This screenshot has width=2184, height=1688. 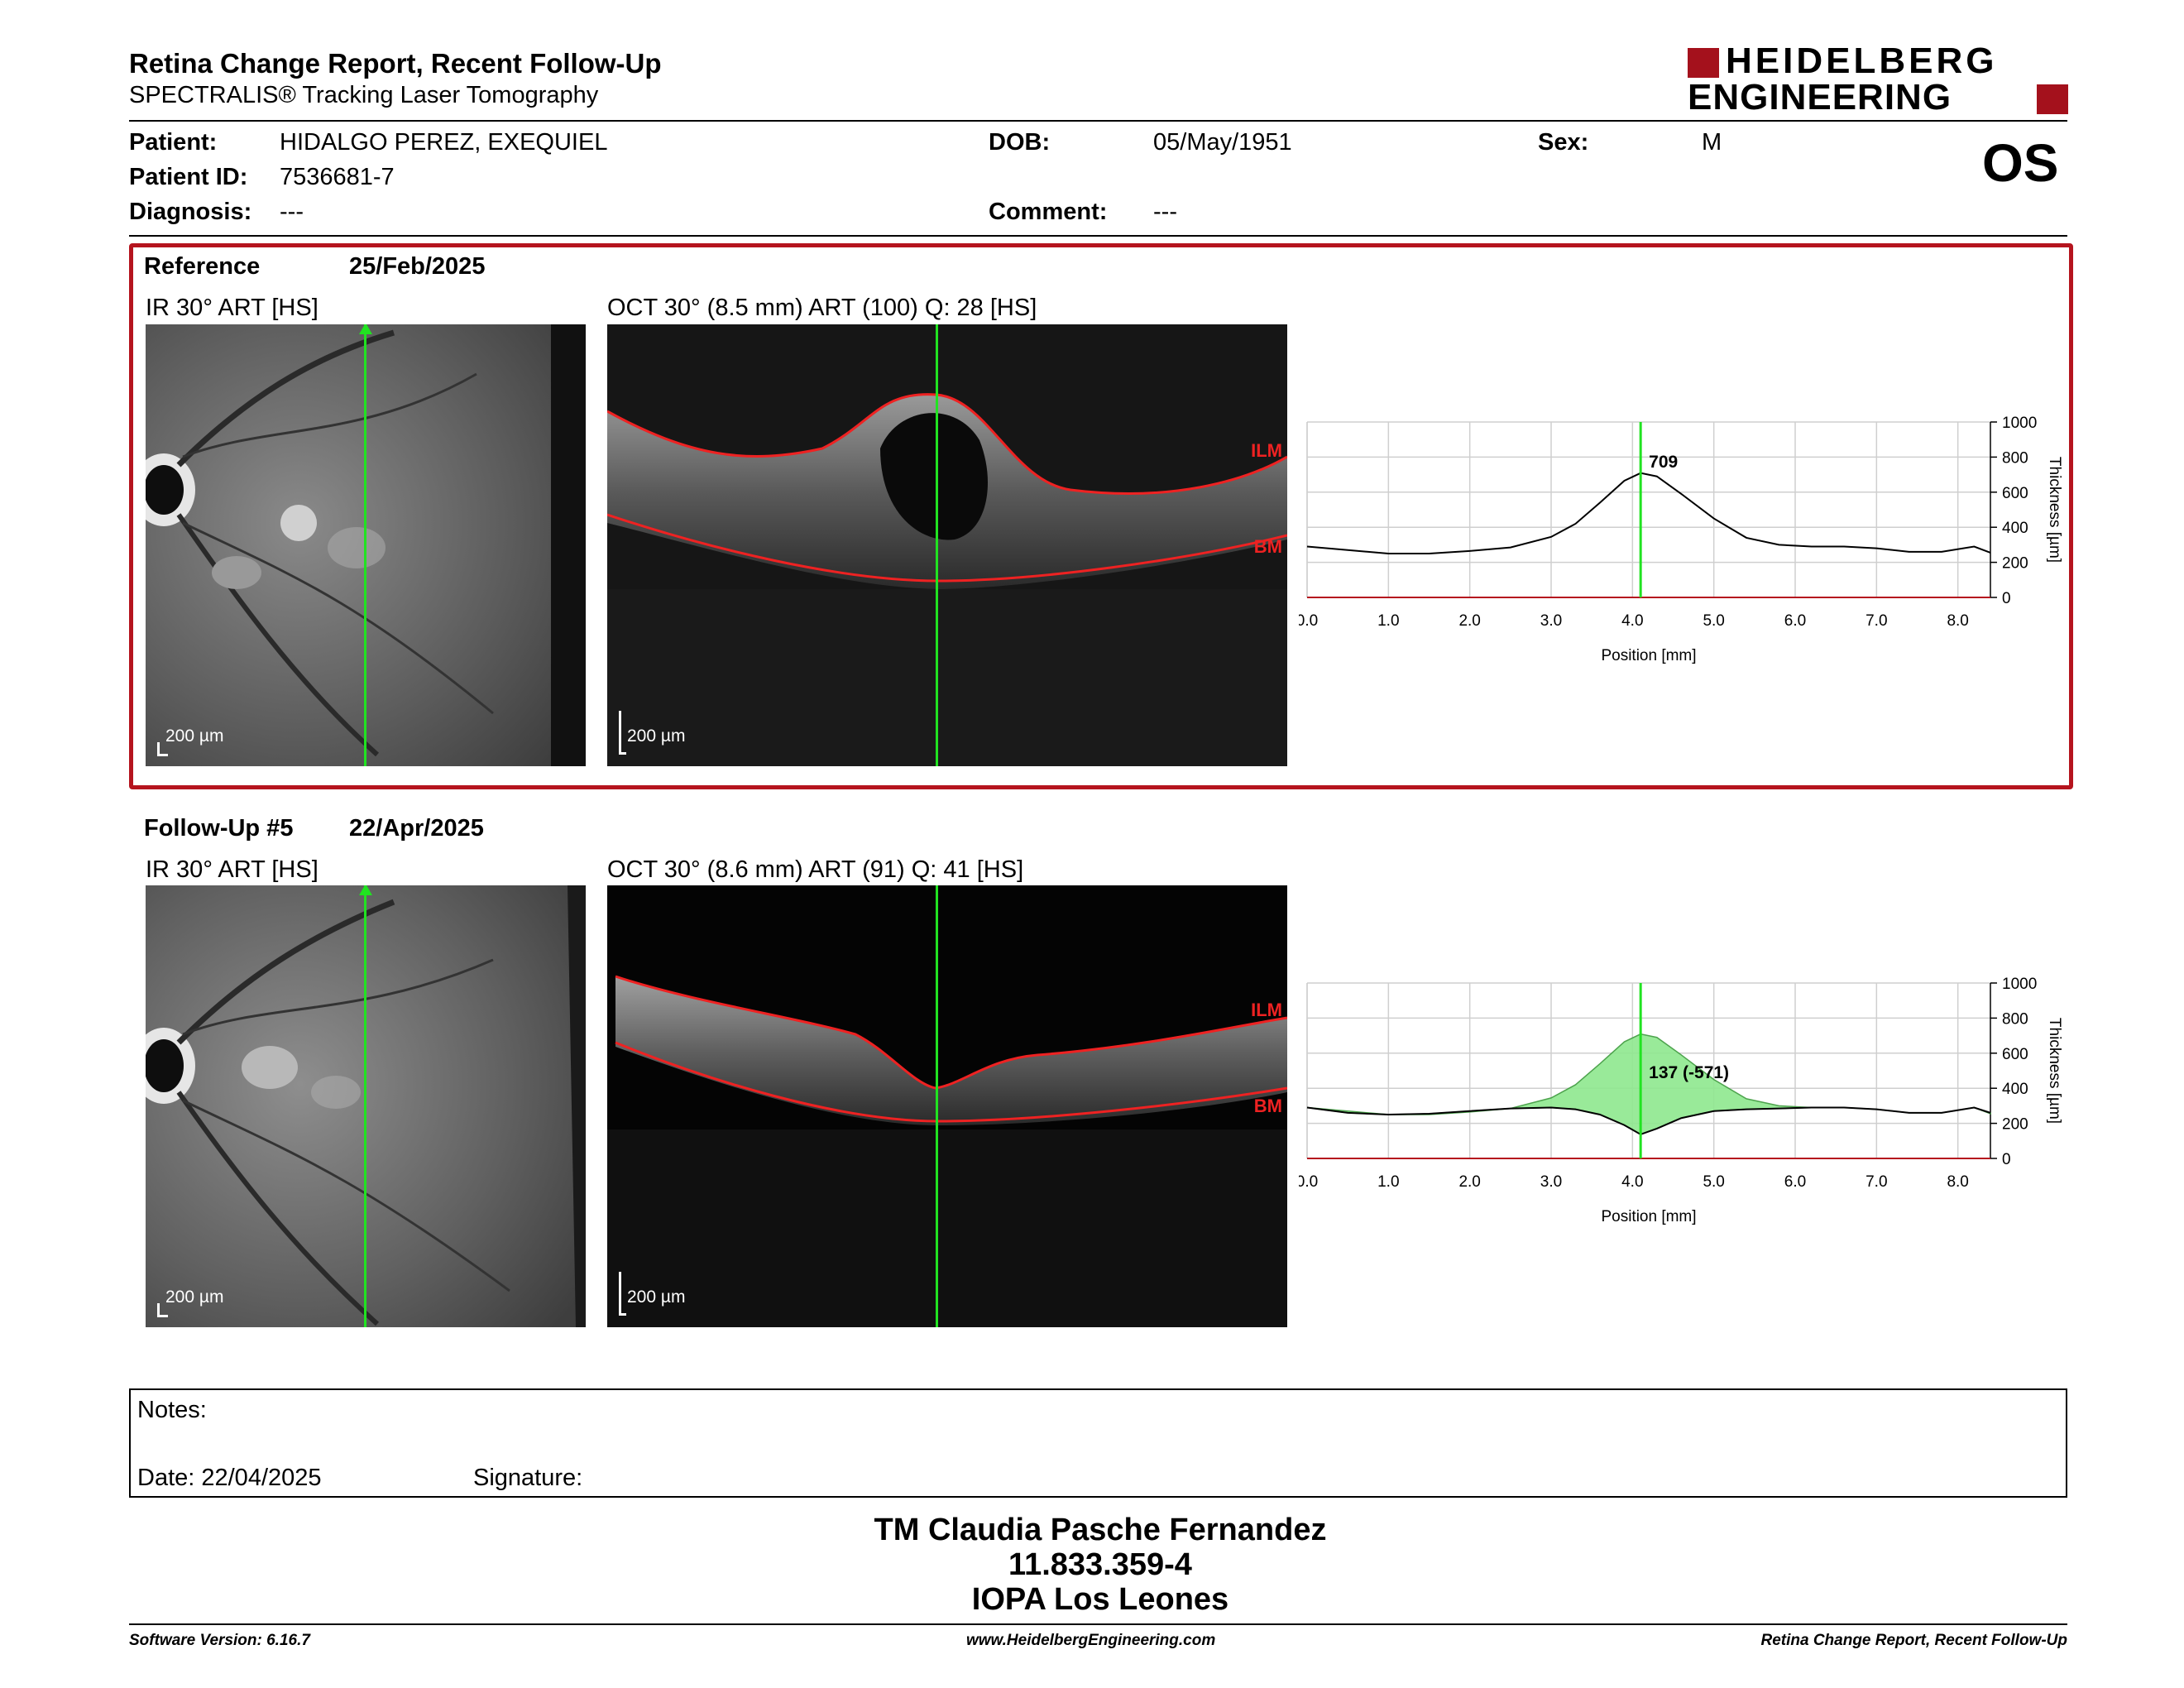 I want to click on reference-date: 25/Feb/2025, so click(x=417, y=266).